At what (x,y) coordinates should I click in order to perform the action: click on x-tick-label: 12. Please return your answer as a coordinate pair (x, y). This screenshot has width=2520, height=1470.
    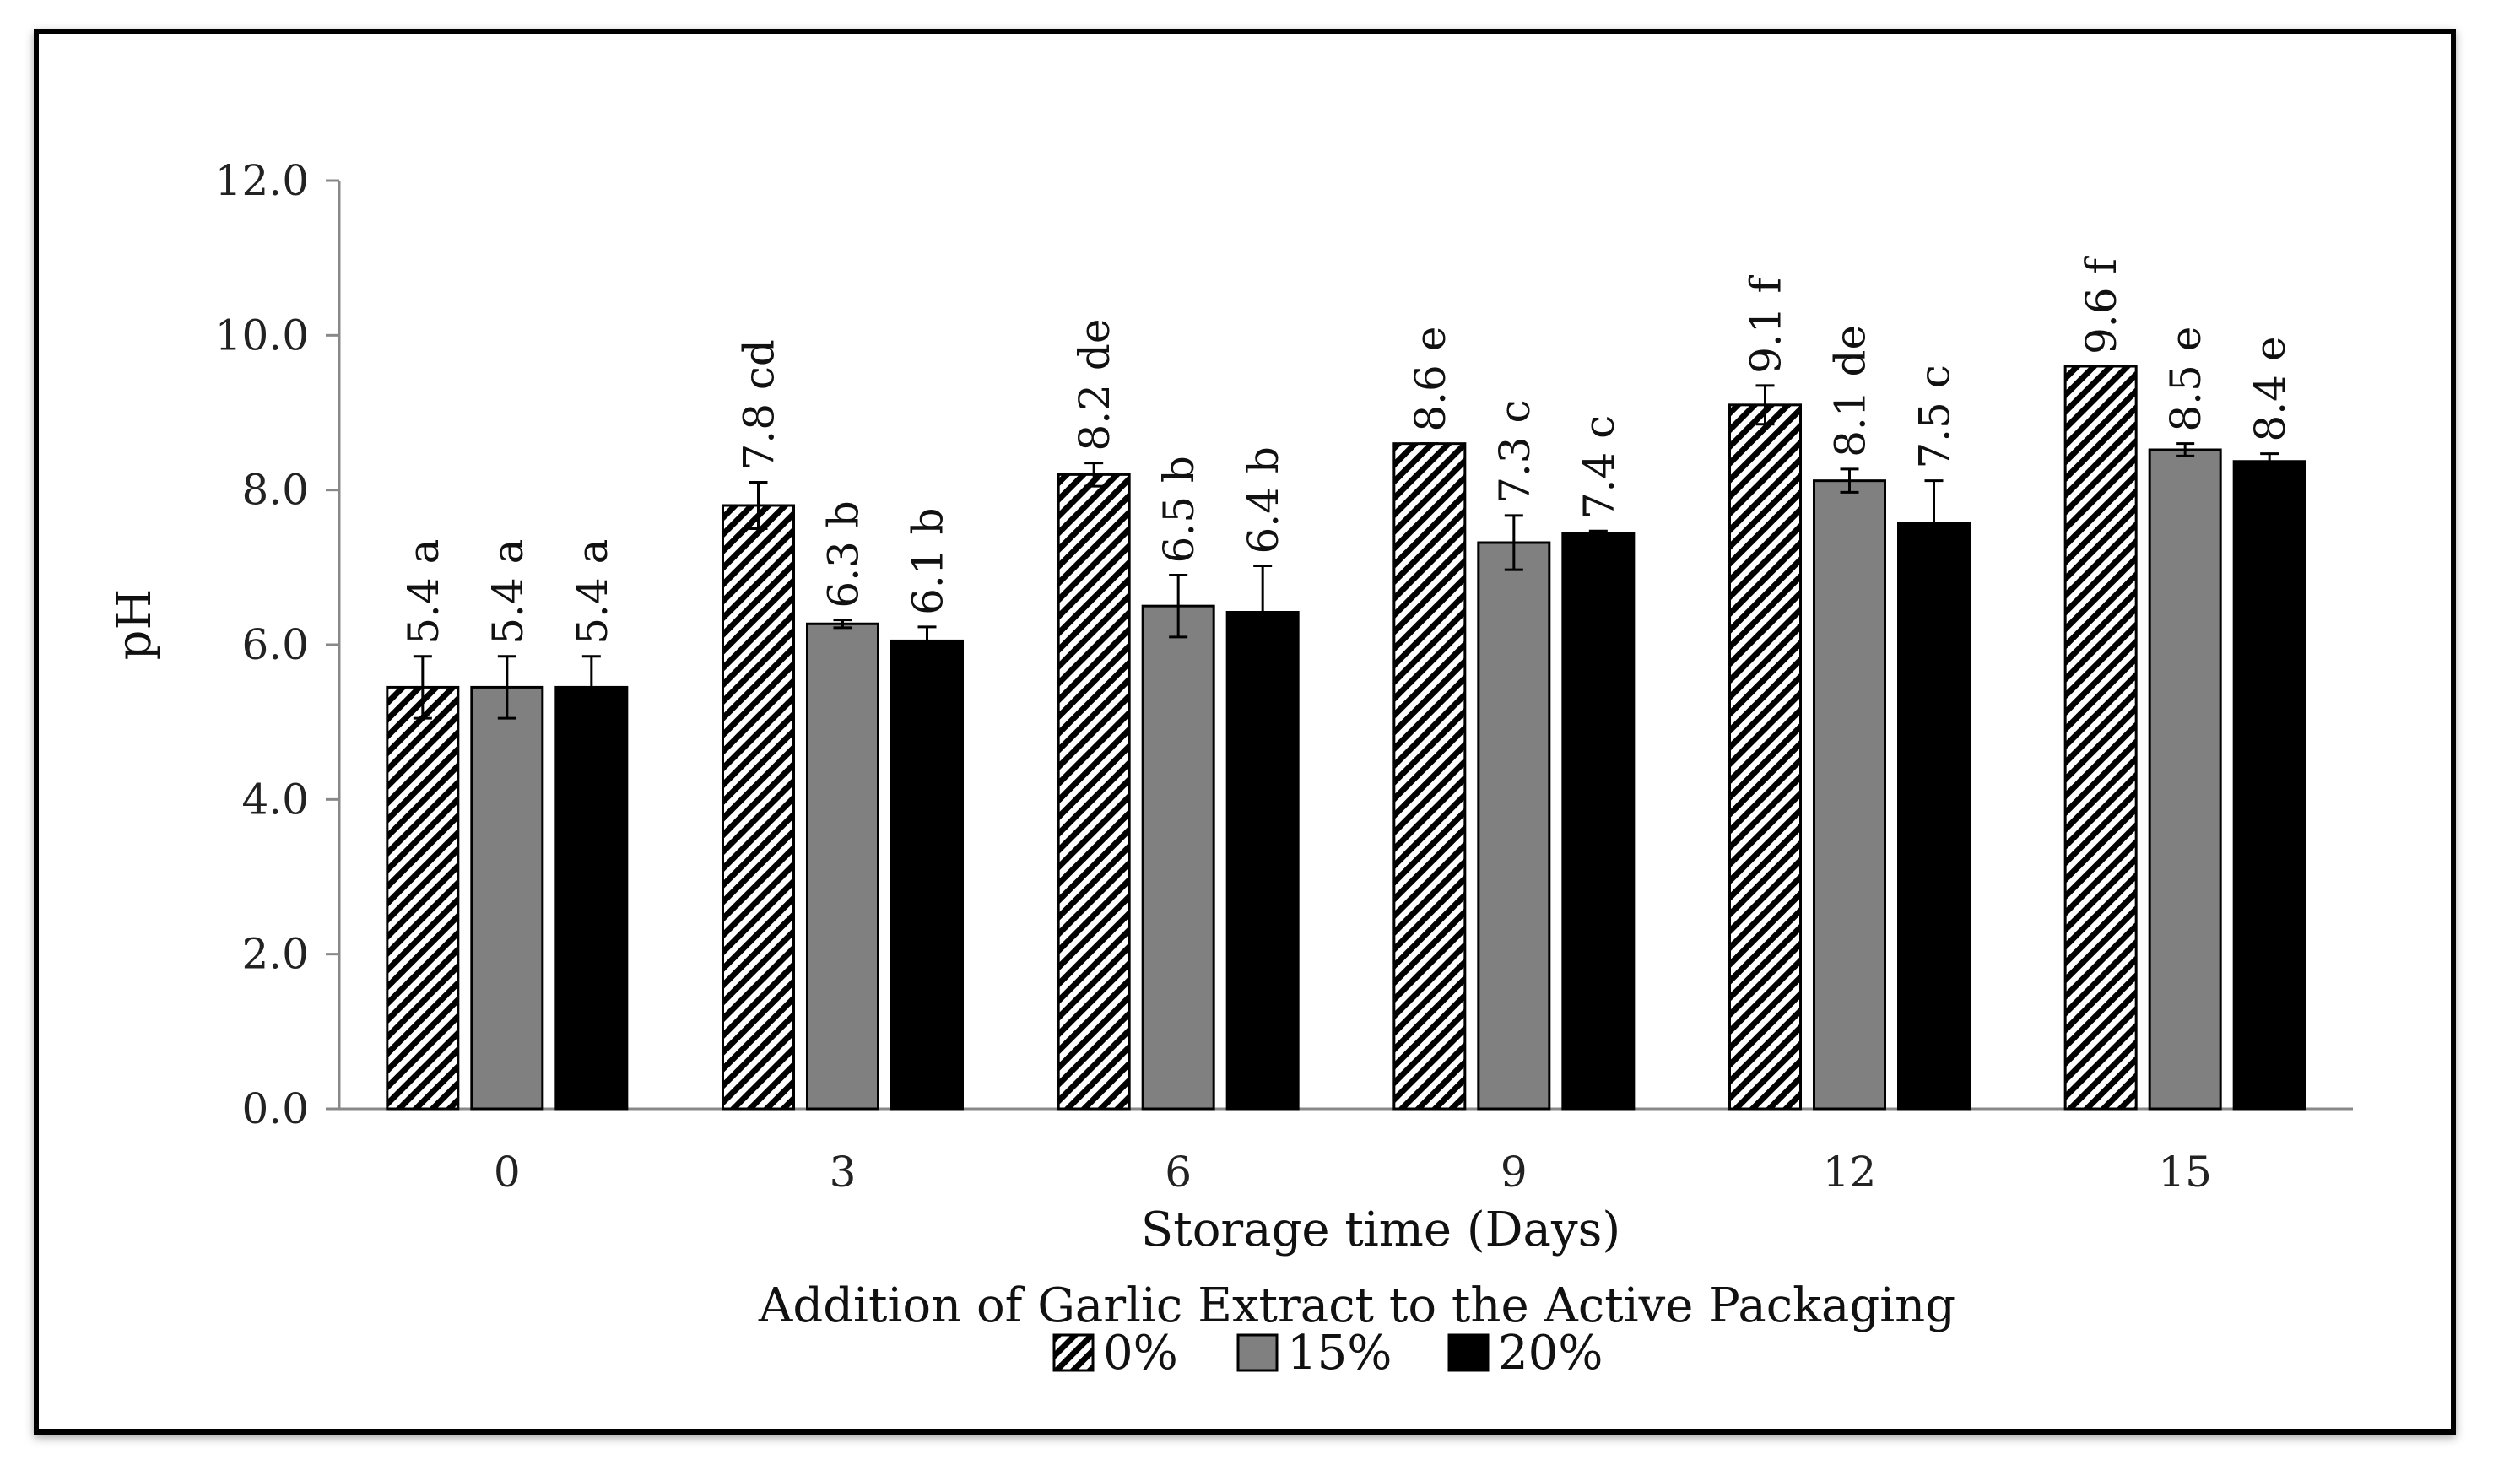
    Looking at the image, I should click on (1850, 1172).